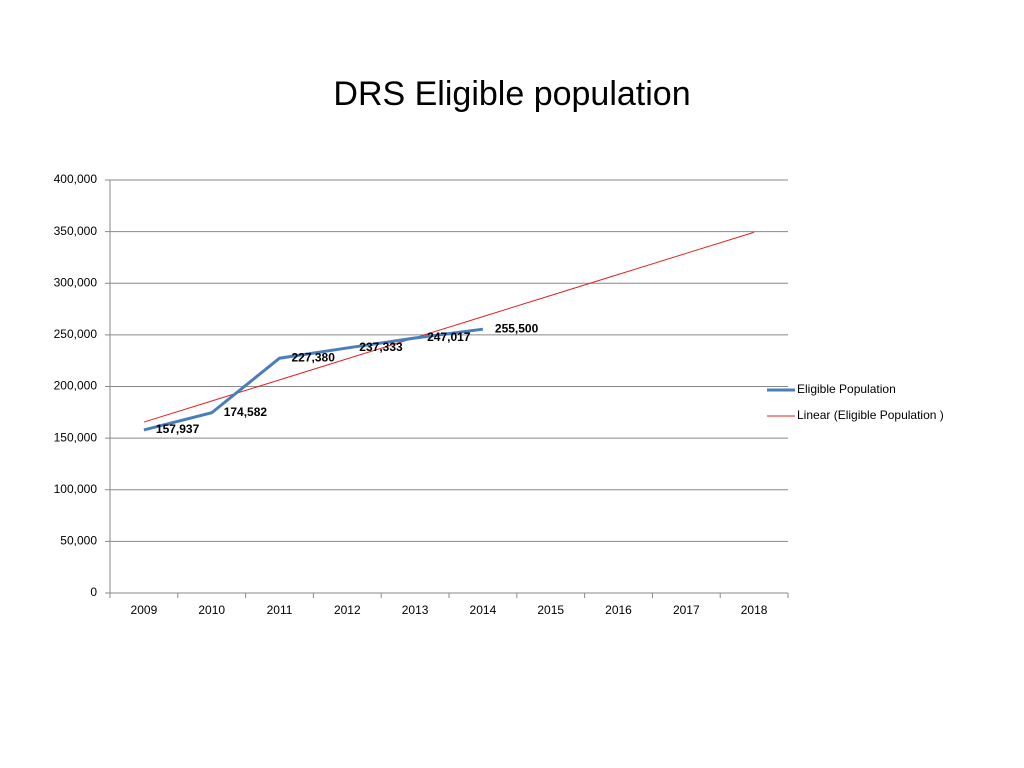  What do you see at coordinates (178, 429) in the screenshot?
I see `data-label: 157,937` at bounding box center [178, 429].